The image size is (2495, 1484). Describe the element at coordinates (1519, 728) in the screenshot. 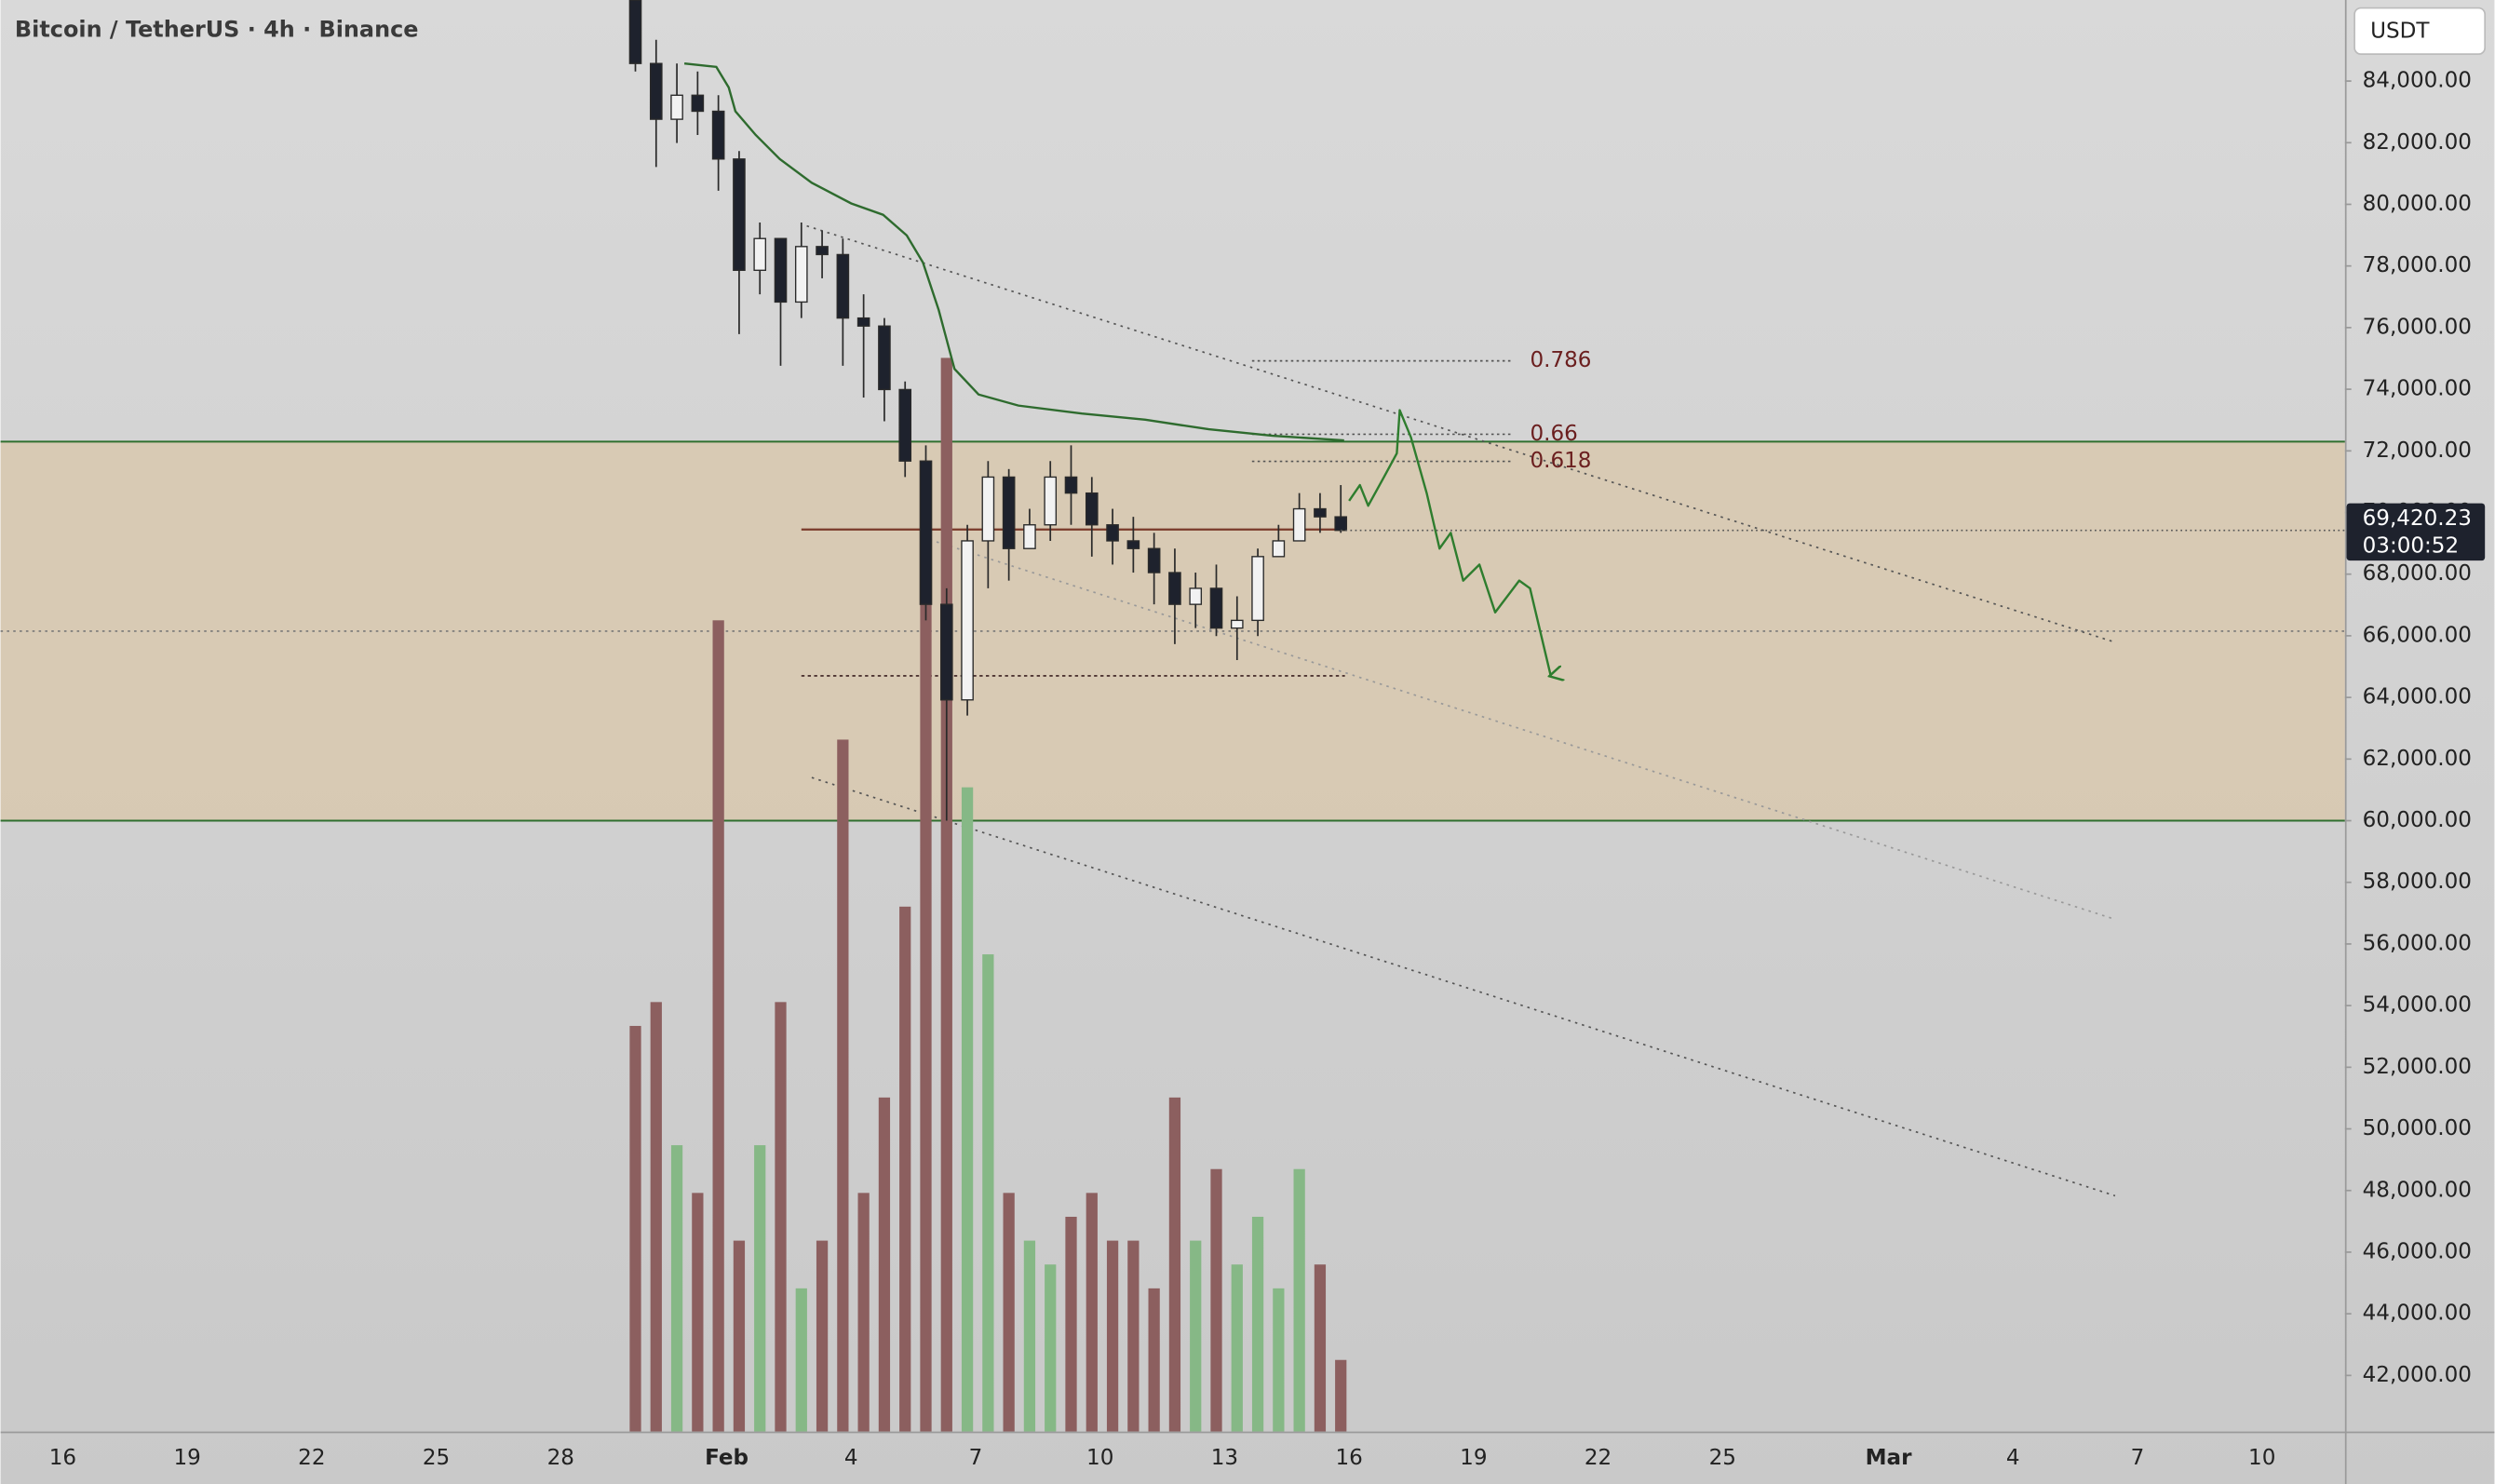

I see `trendline` at that location.